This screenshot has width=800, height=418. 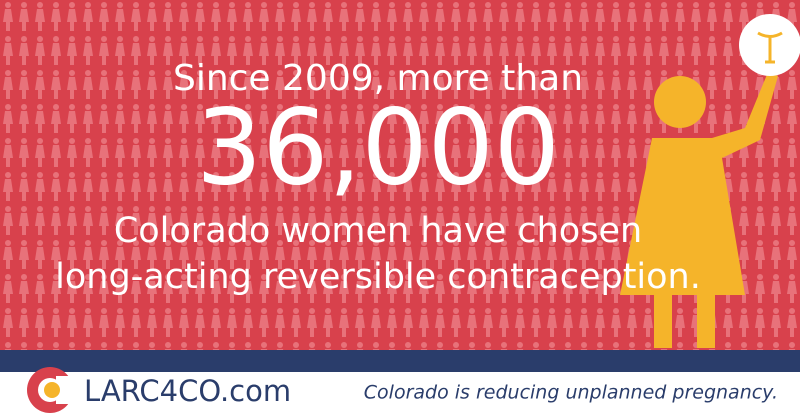 What do you see at coordinates (53, 390) in the screenshot?
I see `colorado-logo` at bounding box center [53, 390].